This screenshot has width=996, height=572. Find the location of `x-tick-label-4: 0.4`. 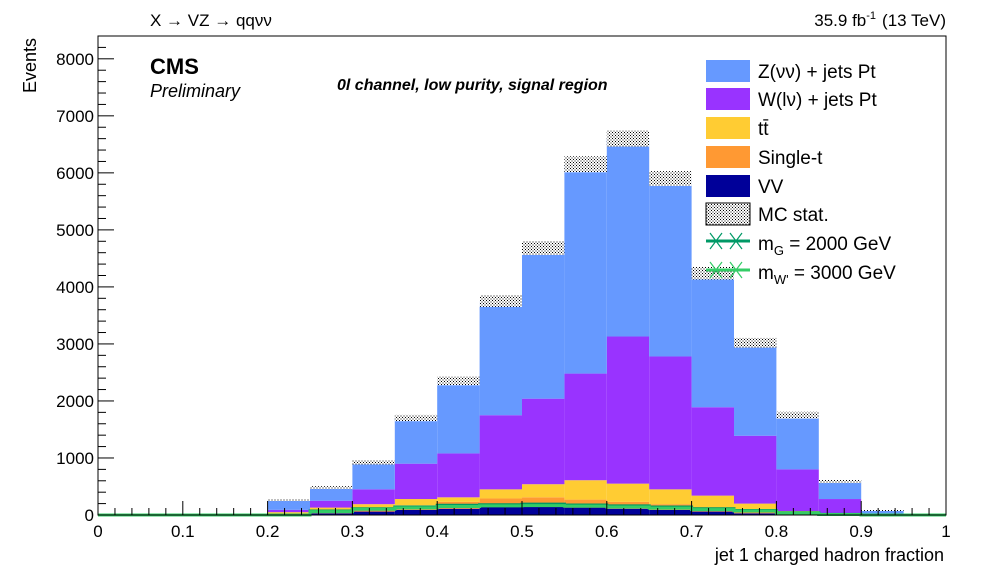

x-tick-label-4: 0.4 is located at coordinates (437, 531).